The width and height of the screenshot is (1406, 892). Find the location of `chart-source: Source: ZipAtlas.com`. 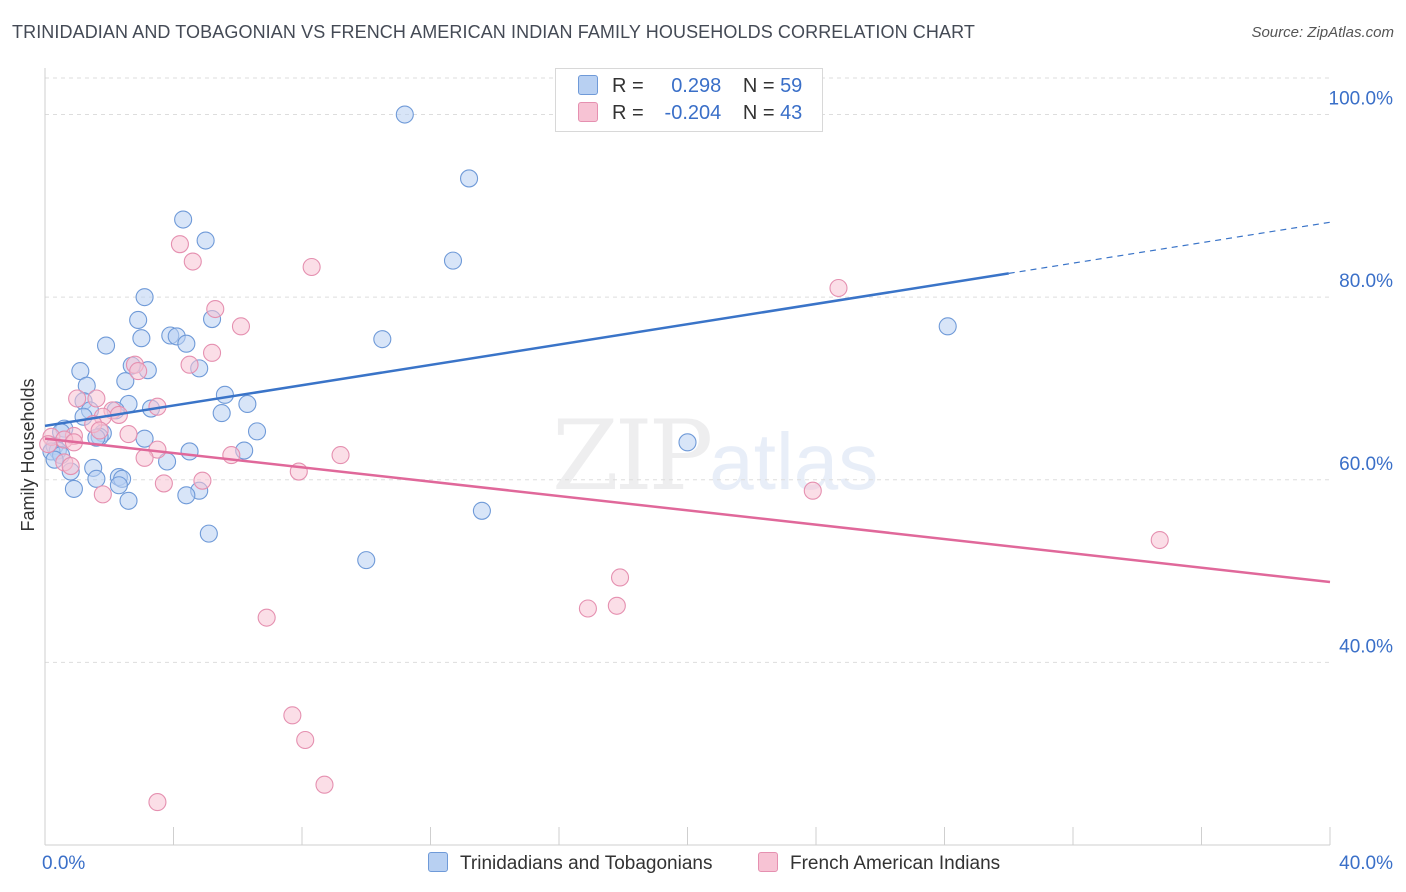

chart-source: Source: ZipAtlas.com is located at coordinates (1322, 32).